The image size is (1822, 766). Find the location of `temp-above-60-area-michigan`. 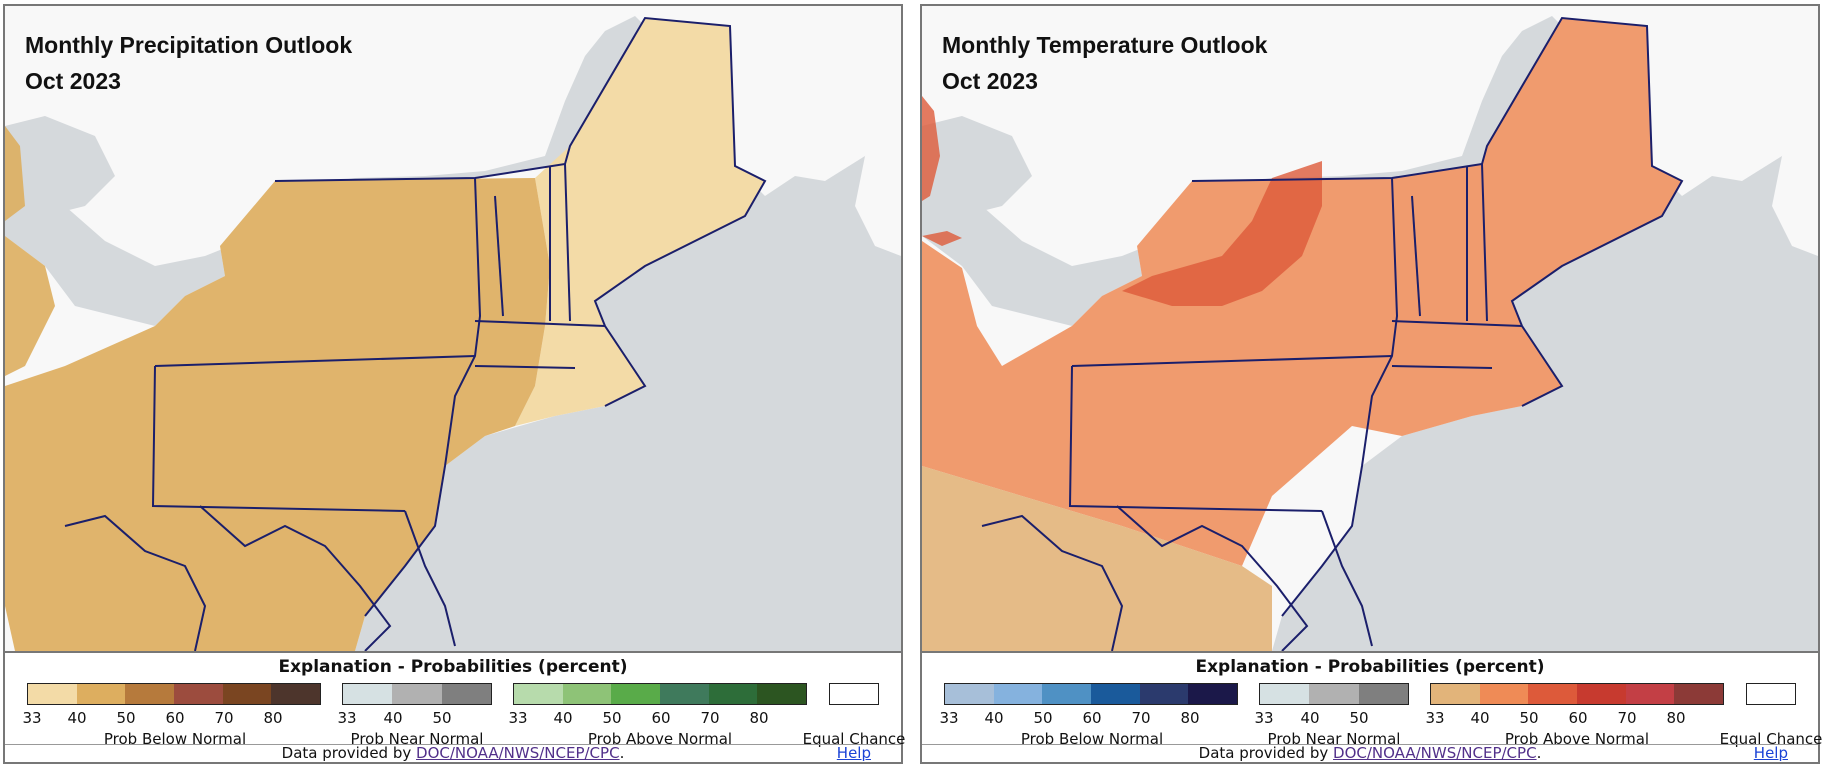

temp-above-60-area-michigan is located at coordinates (942, 238).